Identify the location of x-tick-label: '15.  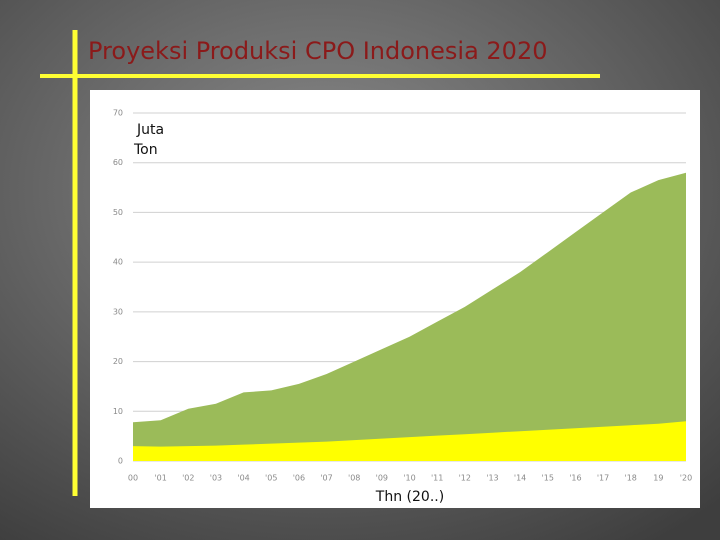
(548, 478).